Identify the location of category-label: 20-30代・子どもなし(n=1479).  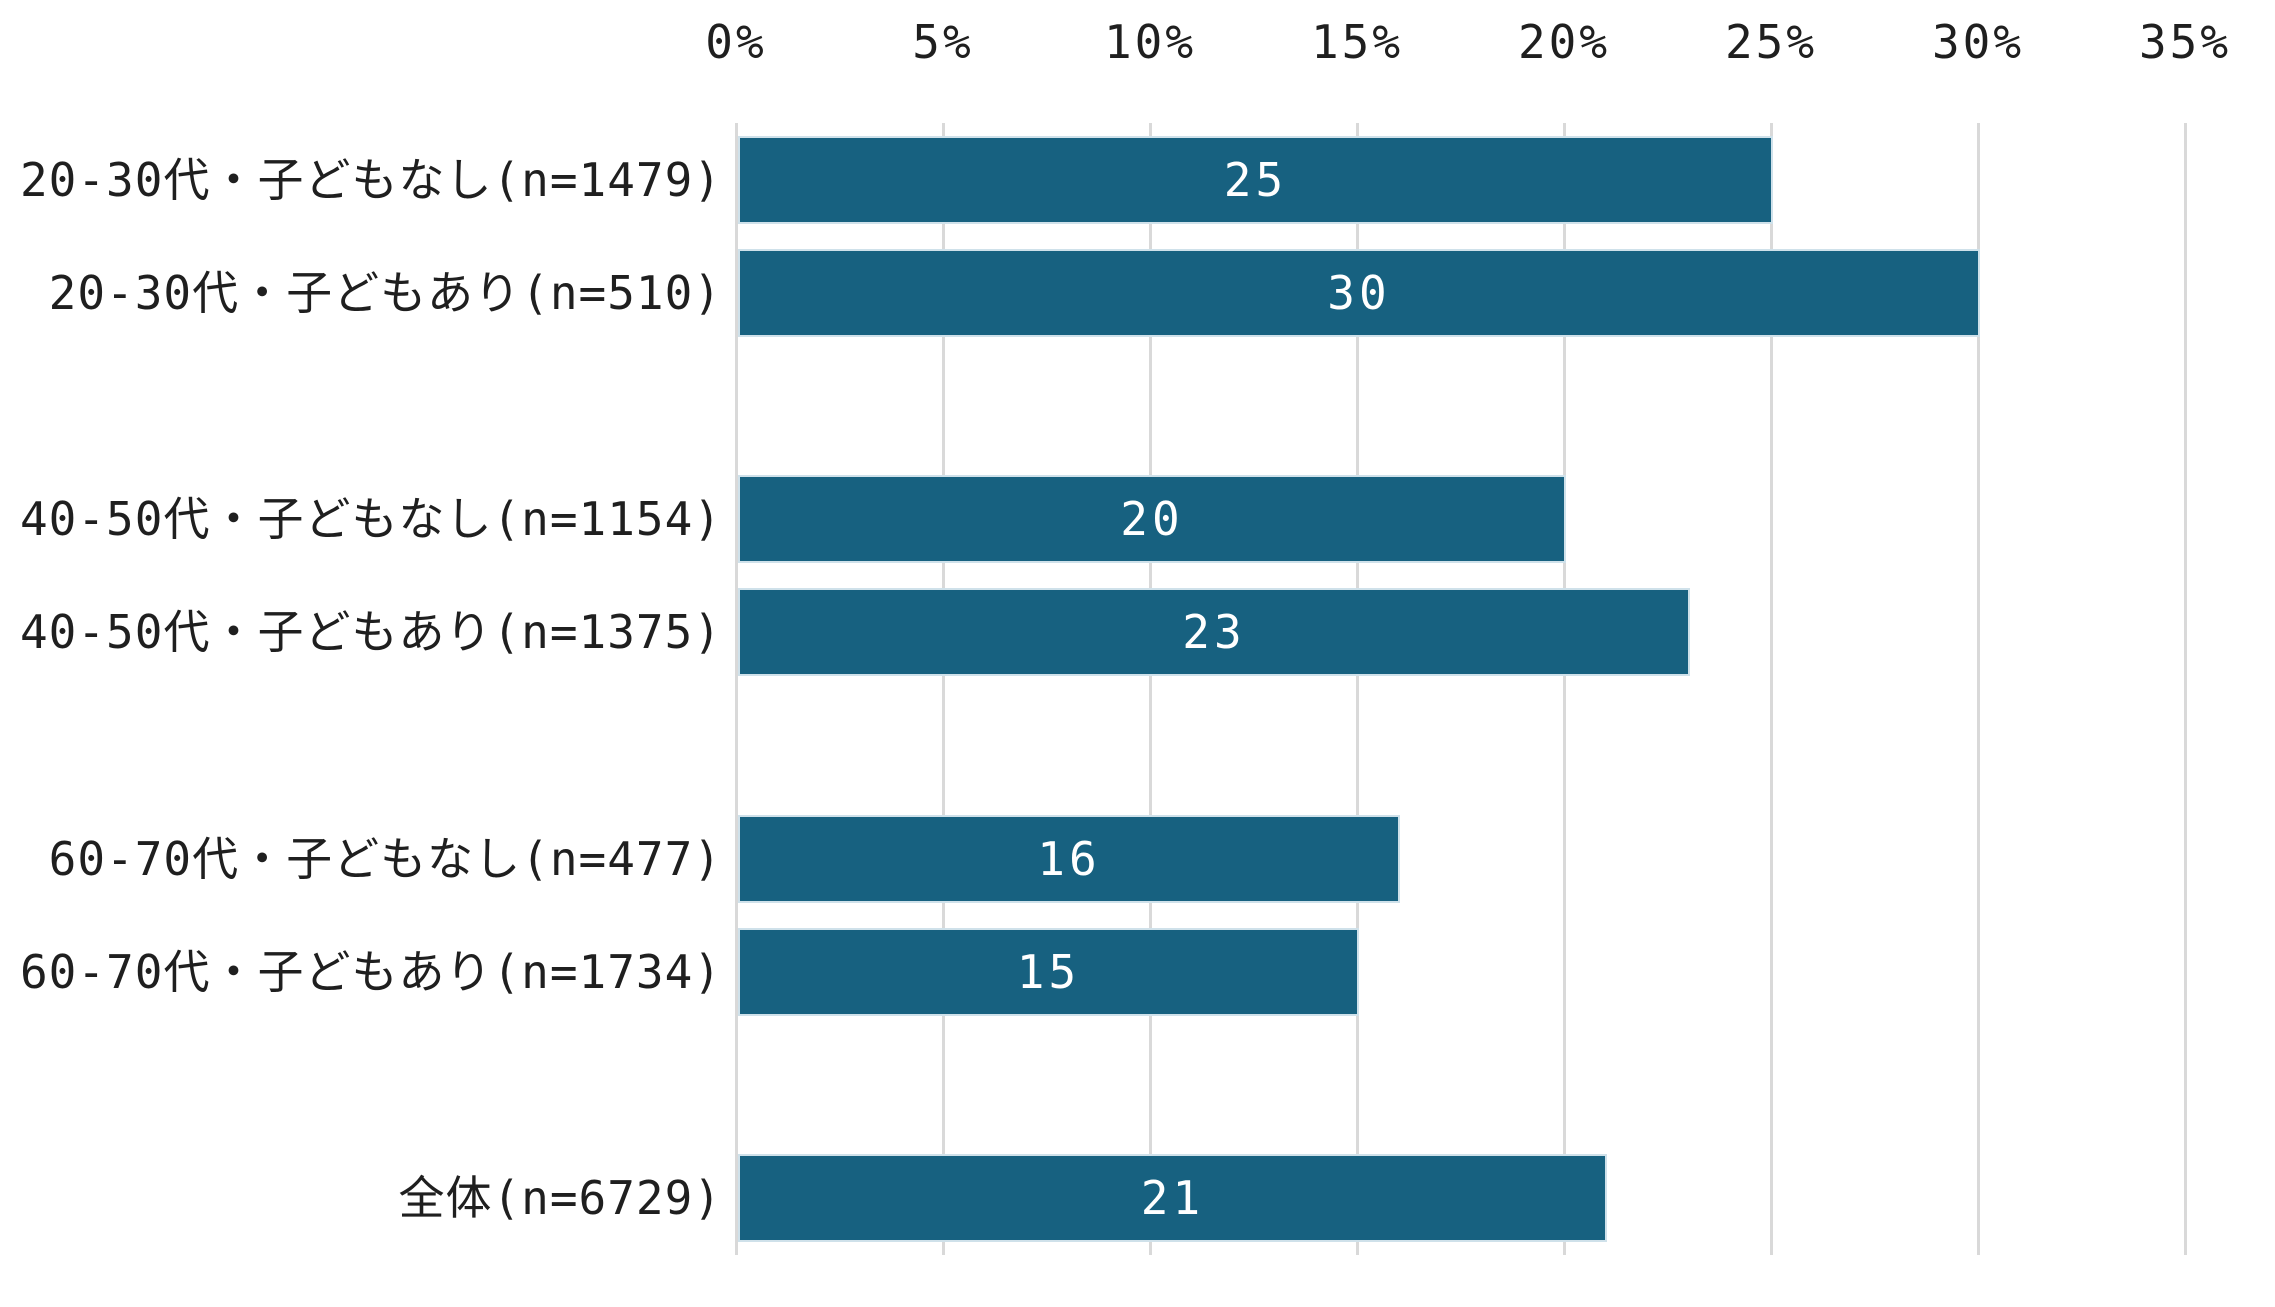
(370, 180).